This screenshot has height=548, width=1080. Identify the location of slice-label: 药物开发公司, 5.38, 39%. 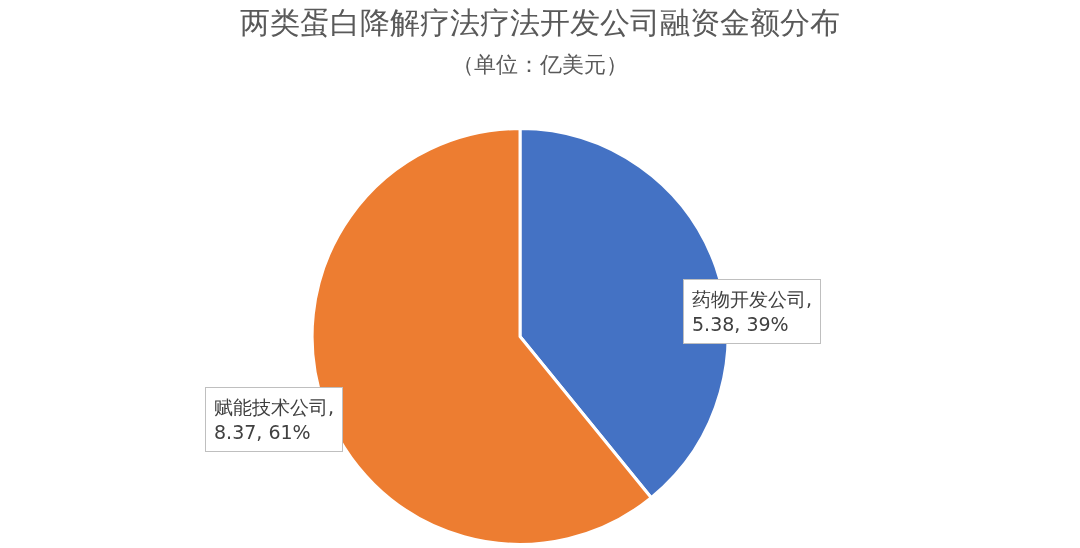
(752, 311).